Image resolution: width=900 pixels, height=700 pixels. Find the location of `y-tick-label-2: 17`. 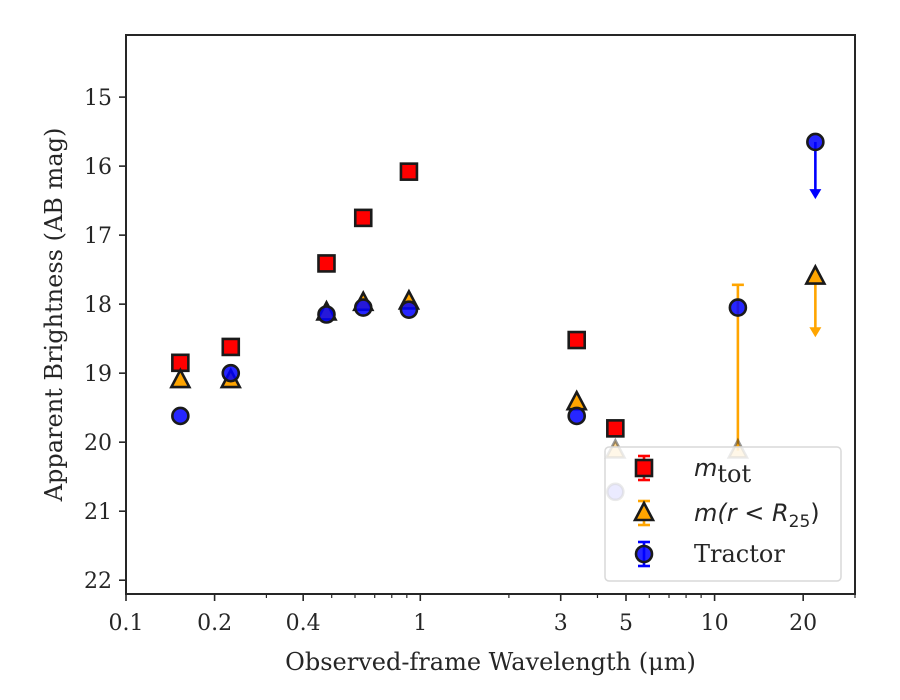

y-tick-label-2: 17 is located at coordinates (98, 236).